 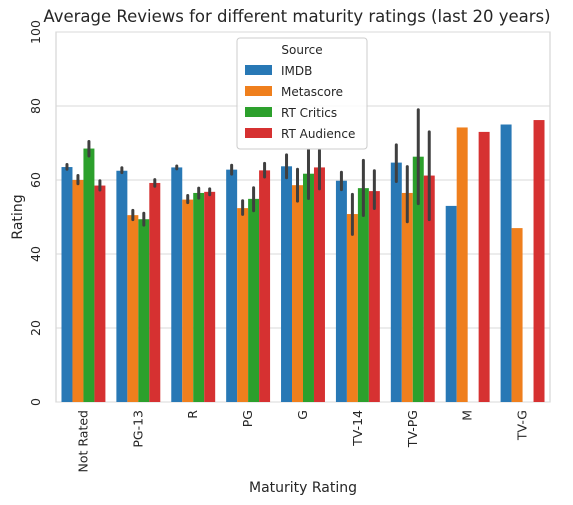 What do you see at coordinates (462, 265) in the screenshot?
I see `bar-m-metascore` at bounding box center [462, 265].